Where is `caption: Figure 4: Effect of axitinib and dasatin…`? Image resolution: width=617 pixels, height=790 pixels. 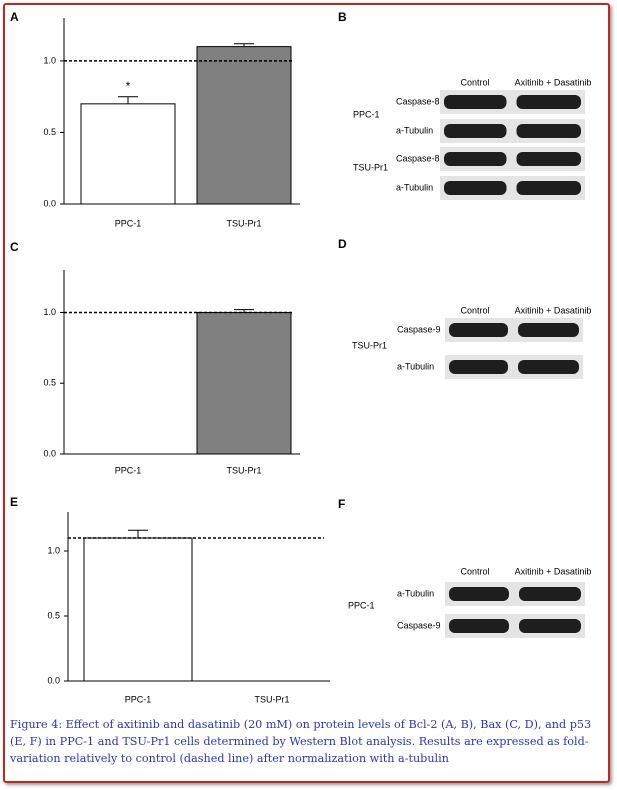
caption: Figure 4: Effect of axitinib and dasatin… is located at coordinates (301, 741).